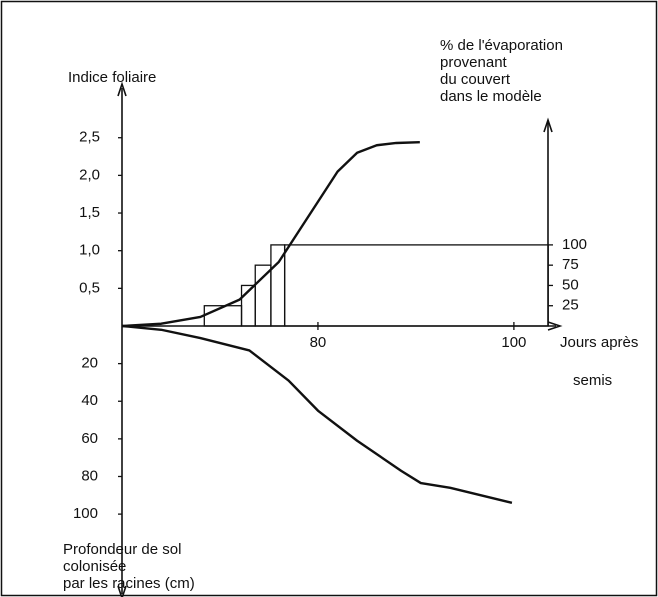  I want to click on depth-tick-label: 60, so click(89, 438).